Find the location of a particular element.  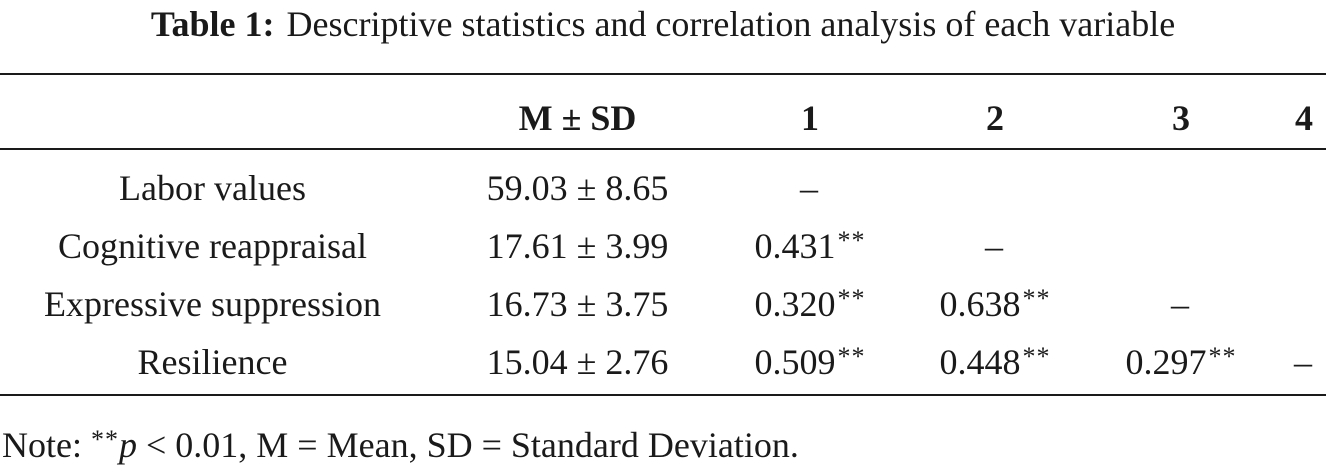

row-variable: Expressive suppression is located at coordinates (212, 304).